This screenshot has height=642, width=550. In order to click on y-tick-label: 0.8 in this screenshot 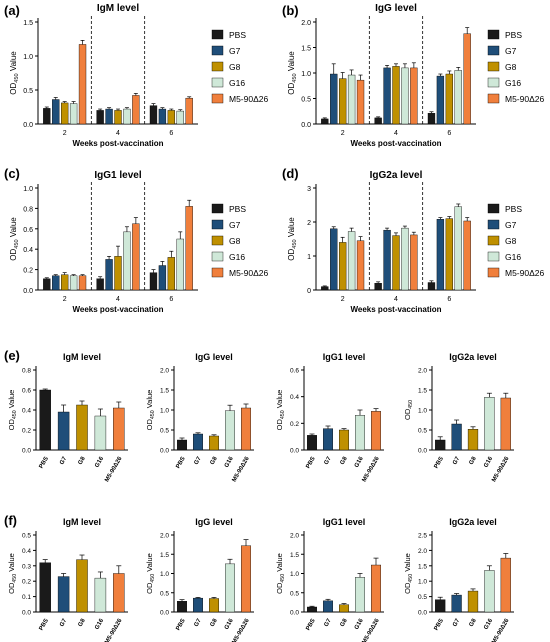, I will do `click(26, 371)`.